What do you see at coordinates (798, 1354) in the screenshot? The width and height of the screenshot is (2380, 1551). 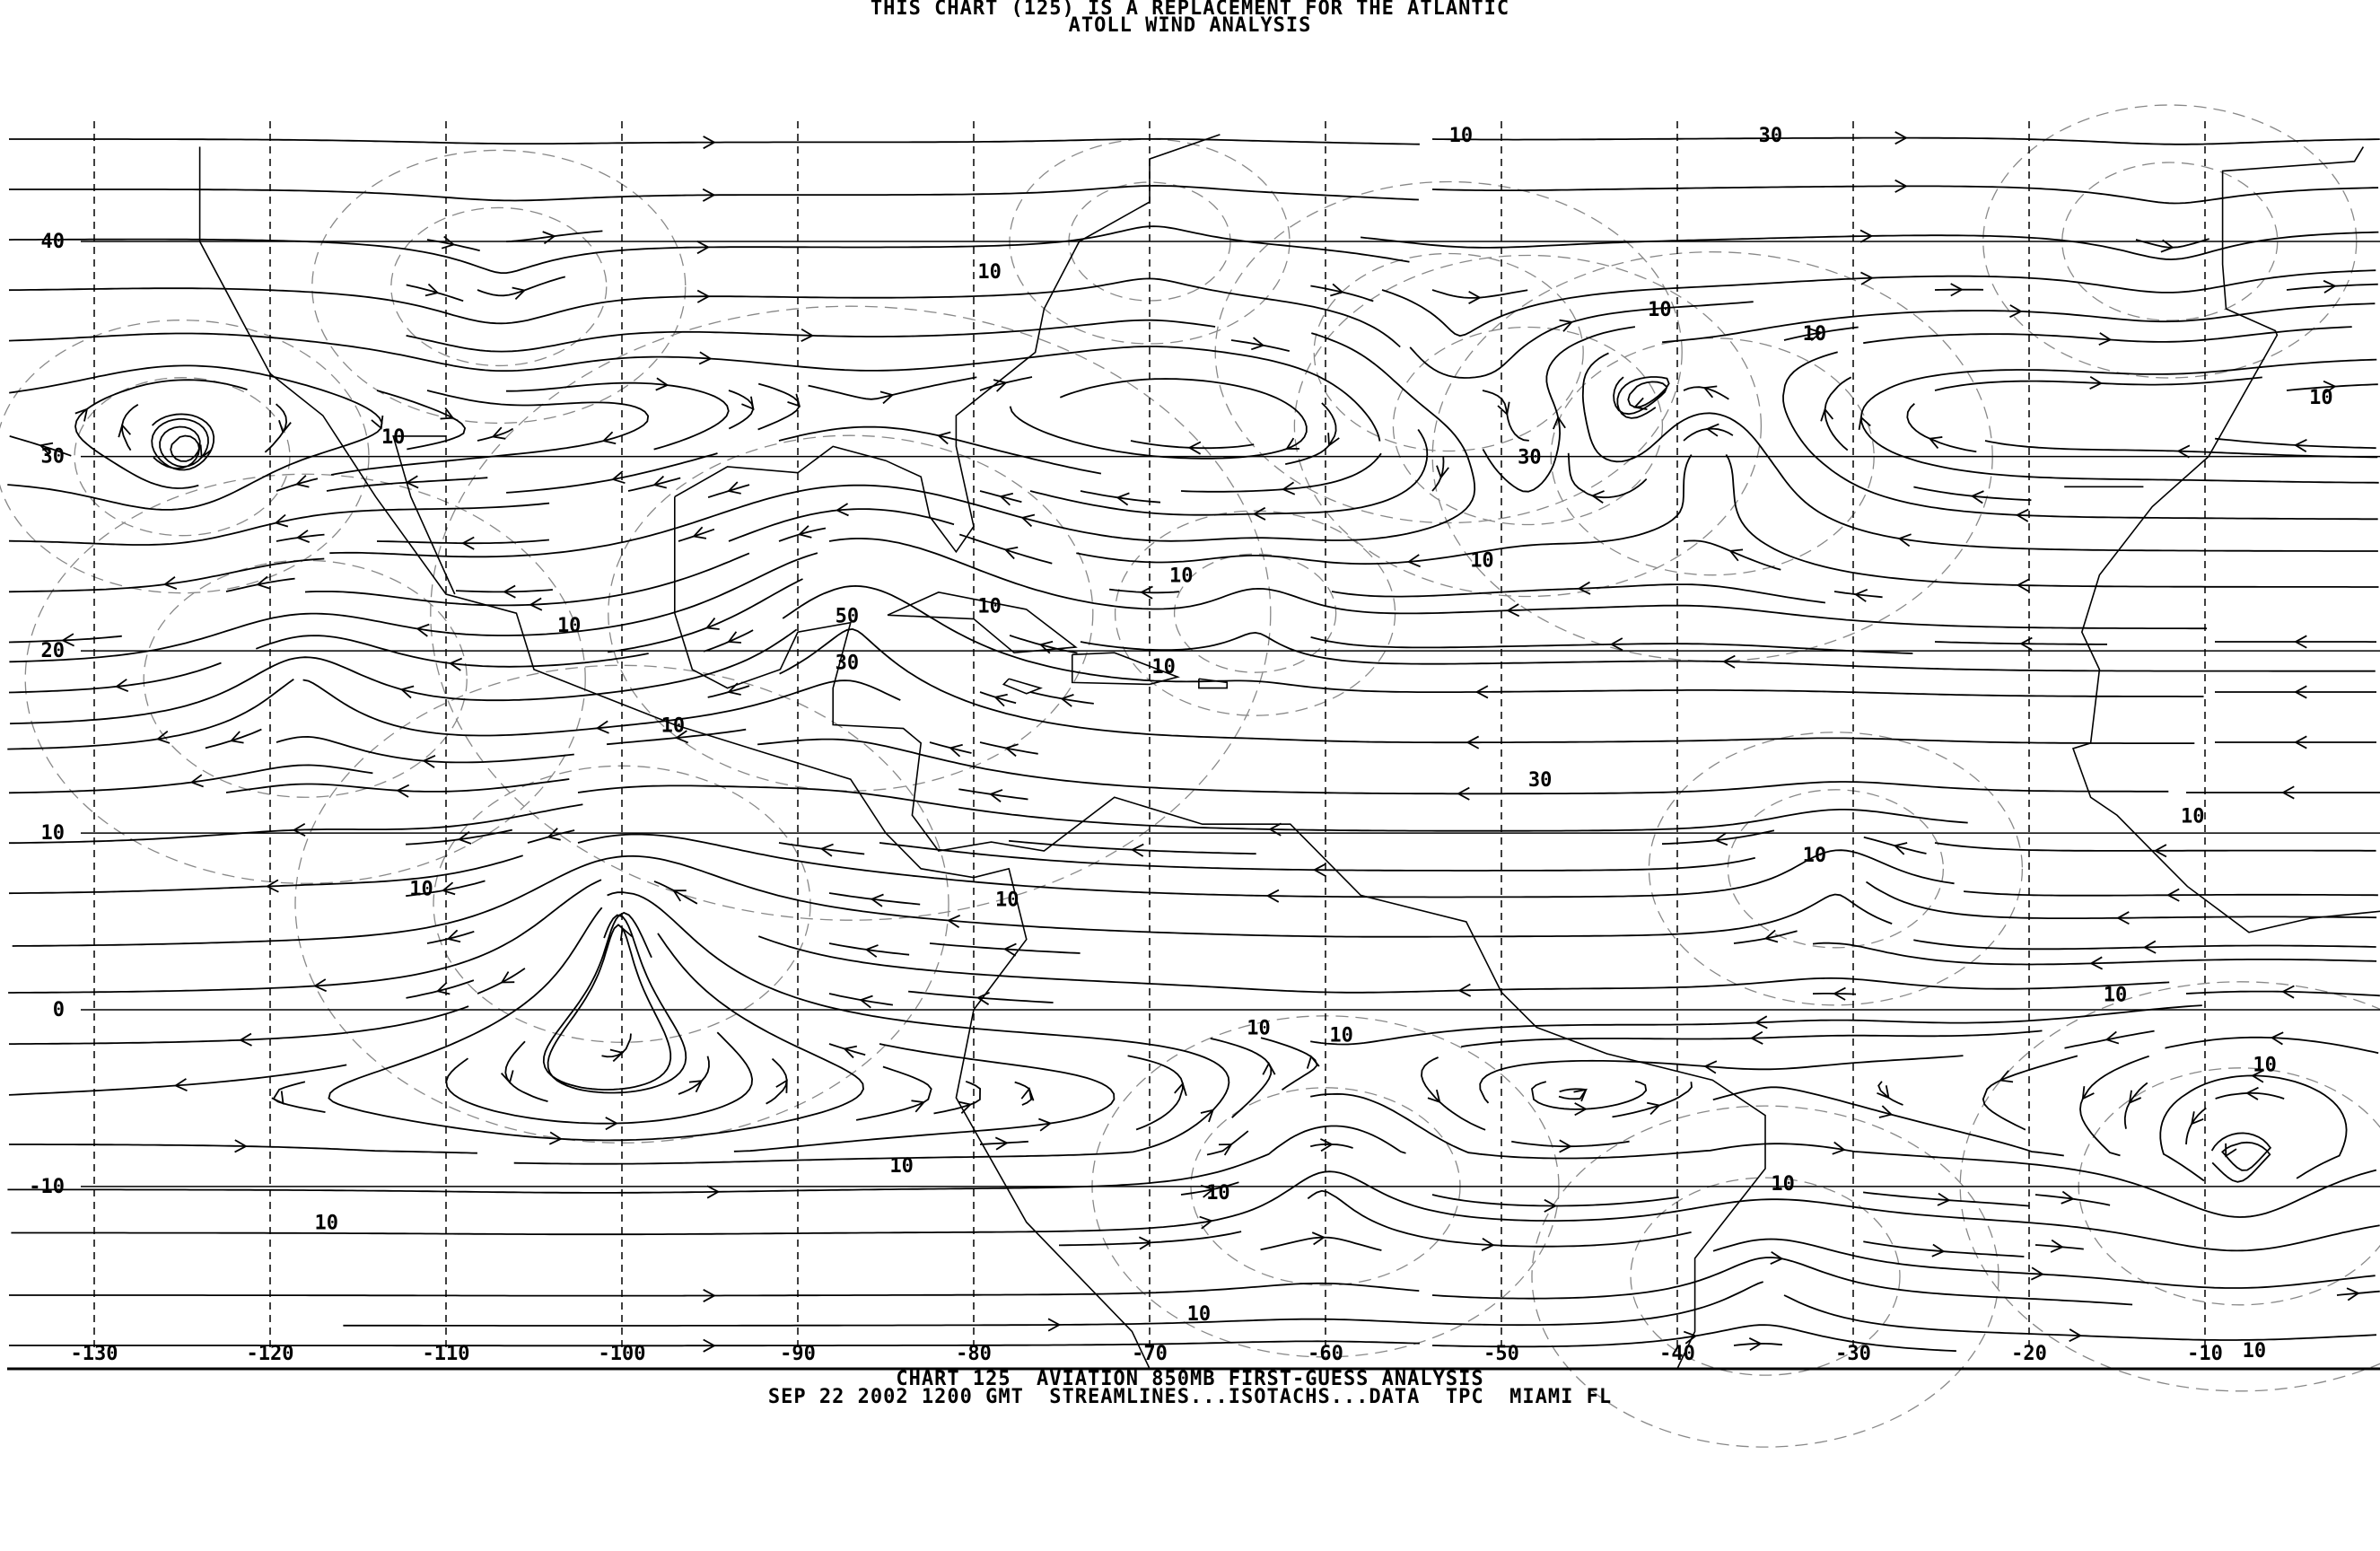 I see `longitude-label: -90` at bounding box center [798, 1354].